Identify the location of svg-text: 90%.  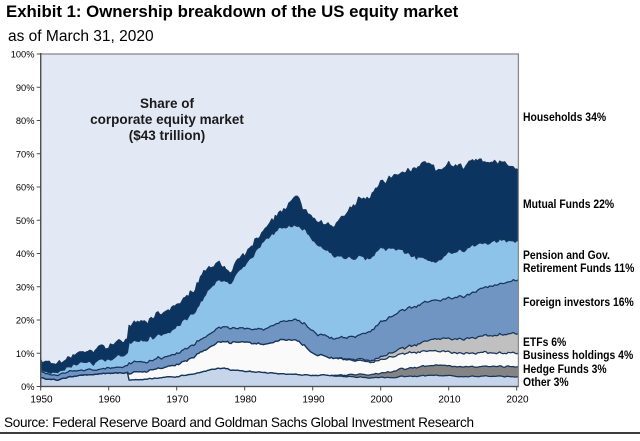
(25, 88).